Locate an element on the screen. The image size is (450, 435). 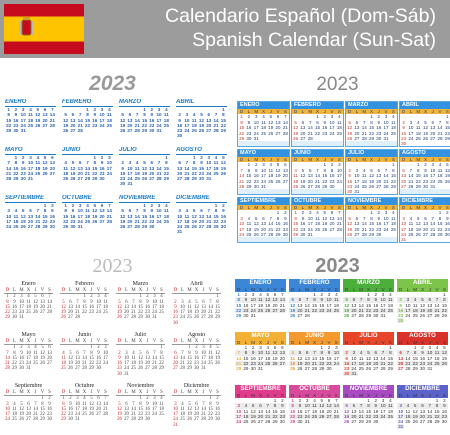
month-name: JULIO is located at coordinates (368, 336).